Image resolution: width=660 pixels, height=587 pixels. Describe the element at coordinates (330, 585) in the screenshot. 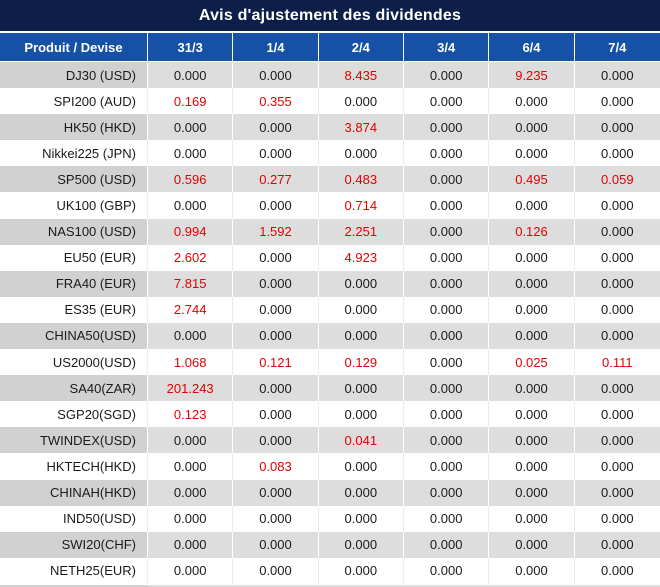

I see `cutoff-row-strip` at that location.